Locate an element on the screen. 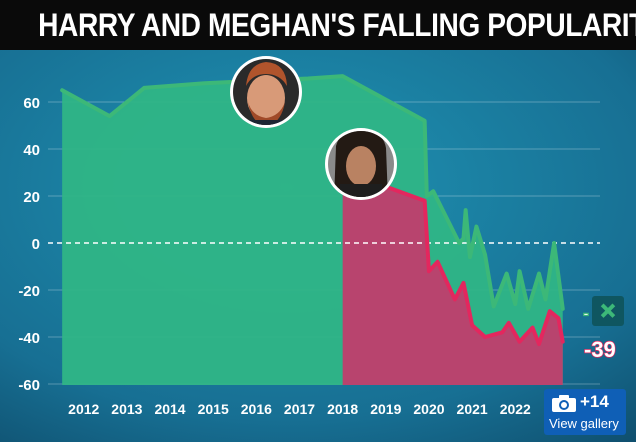 The height and width of the screenshot is (442, 636). harry-portrait is located at coordinates (266, 92).